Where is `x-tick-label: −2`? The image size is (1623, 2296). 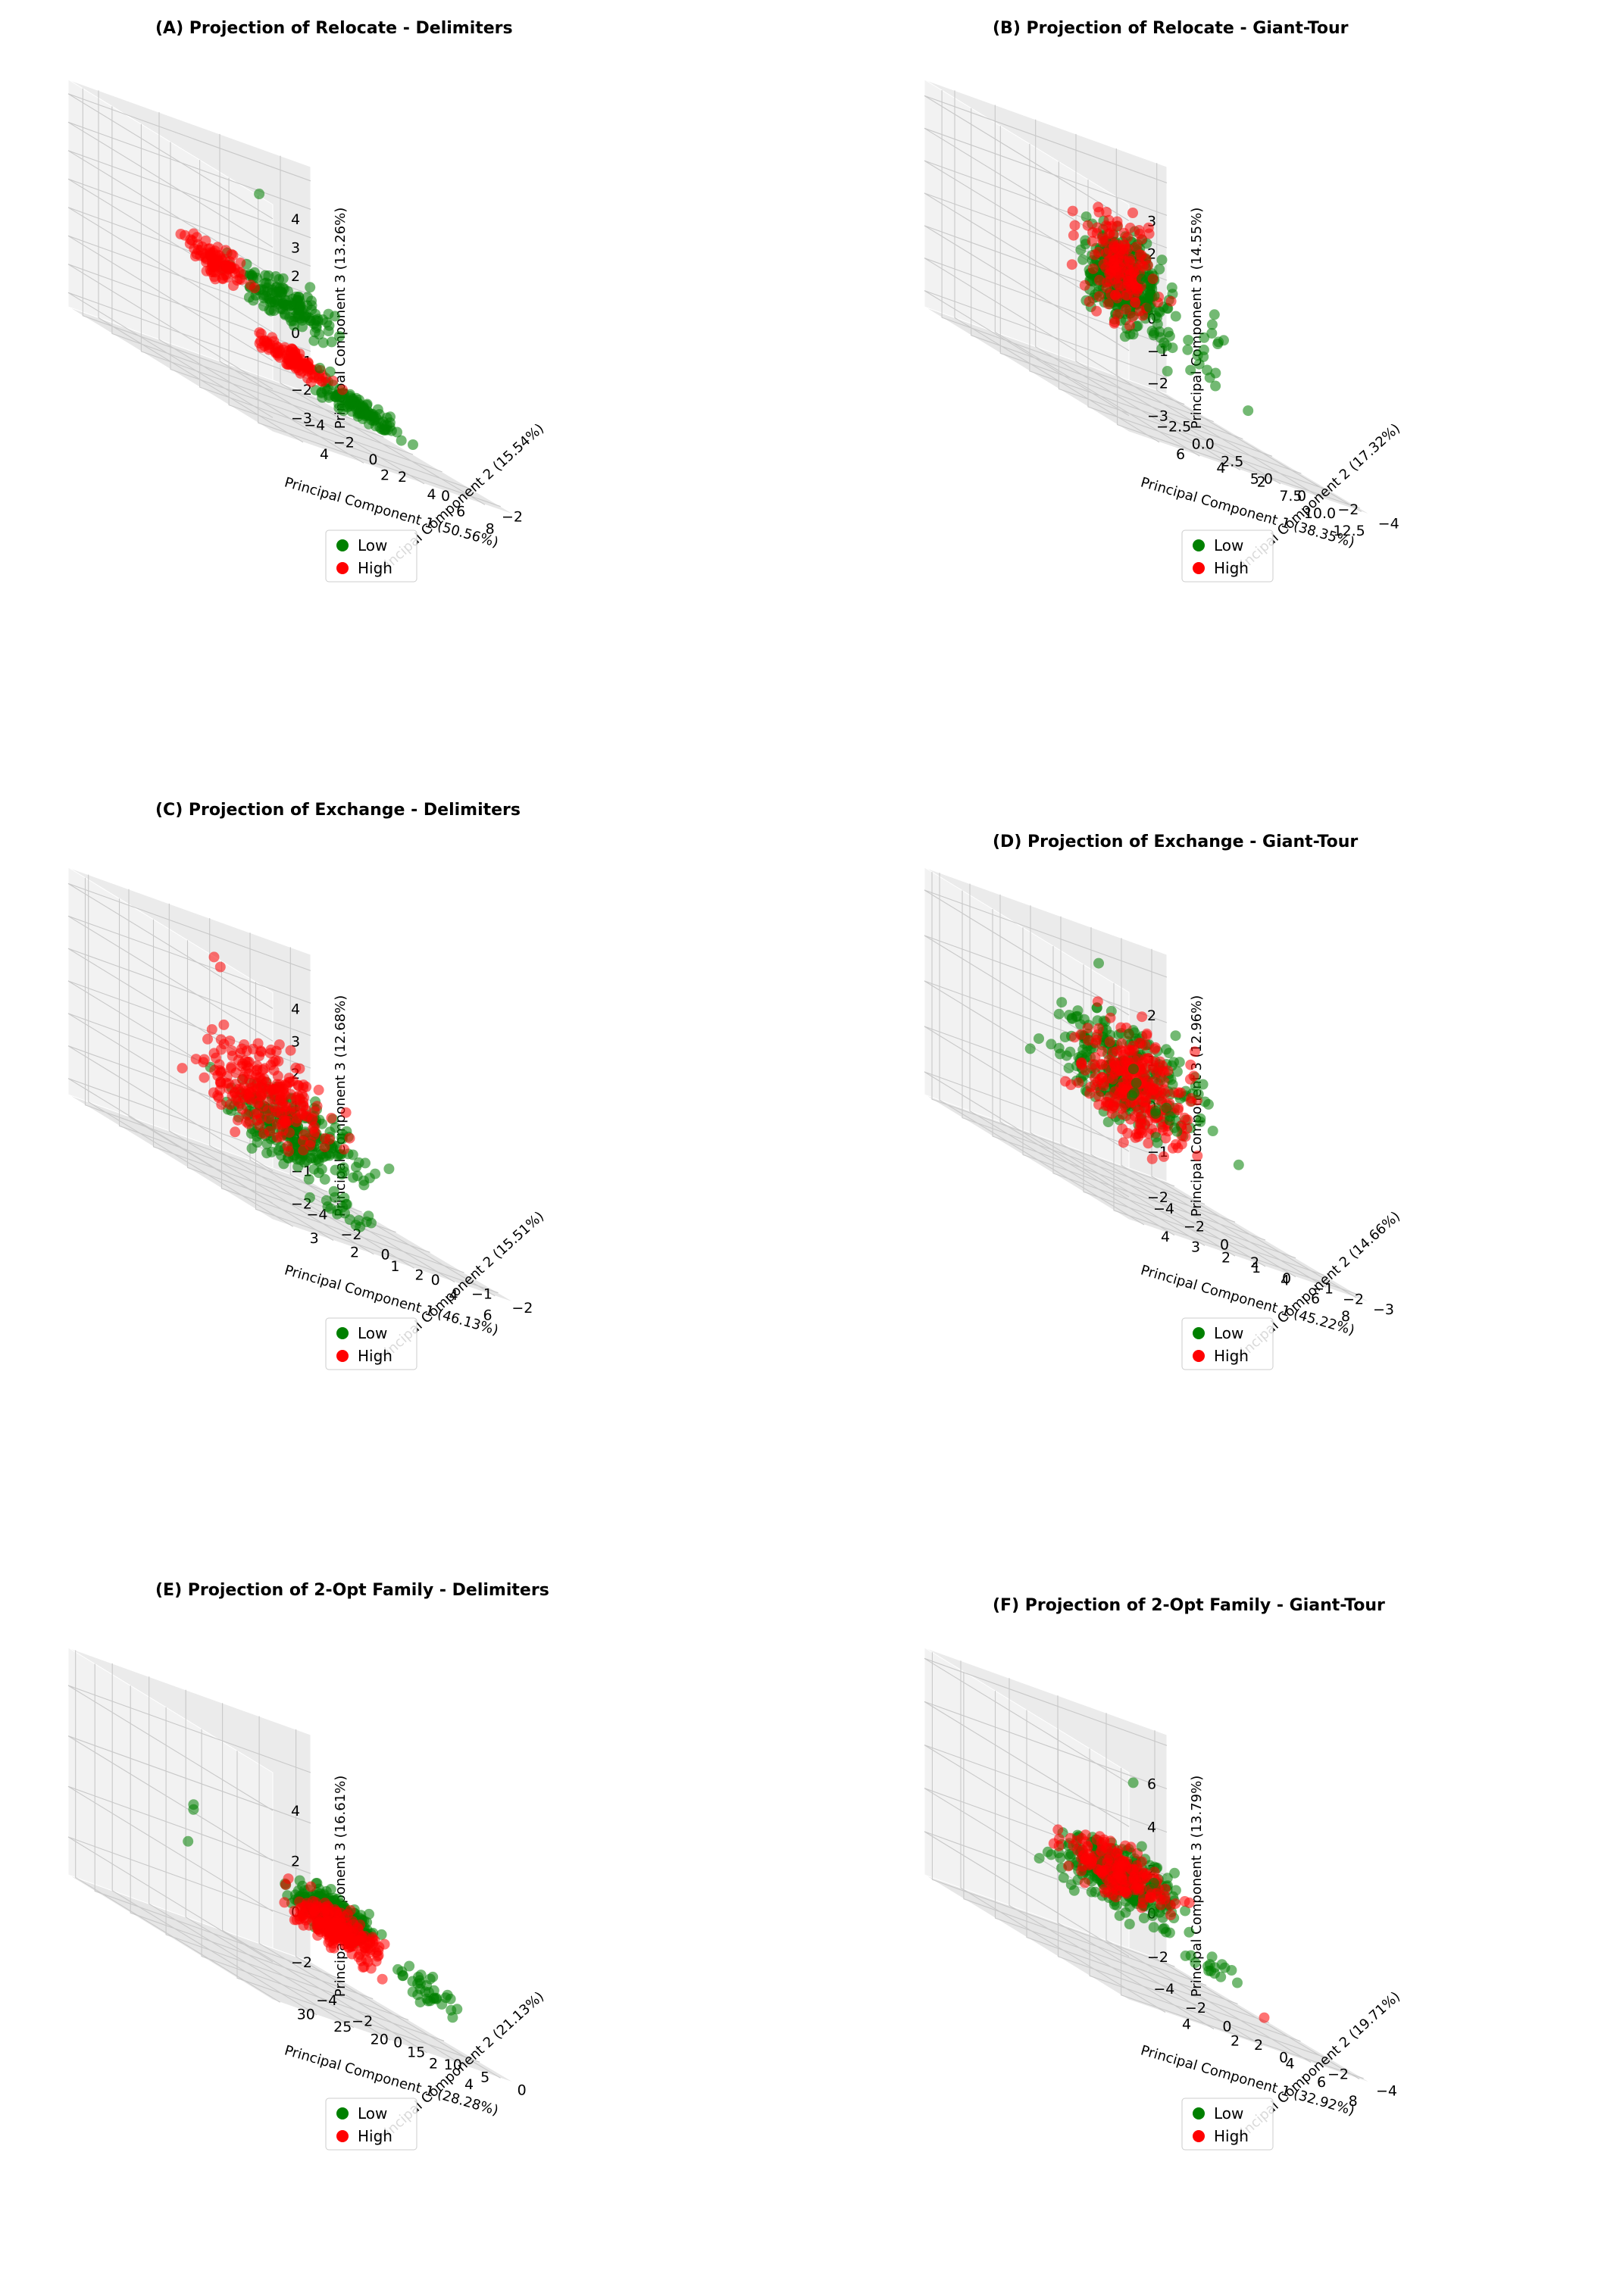
x-tick-label: −2 is located at coordinates (1194, 1227).